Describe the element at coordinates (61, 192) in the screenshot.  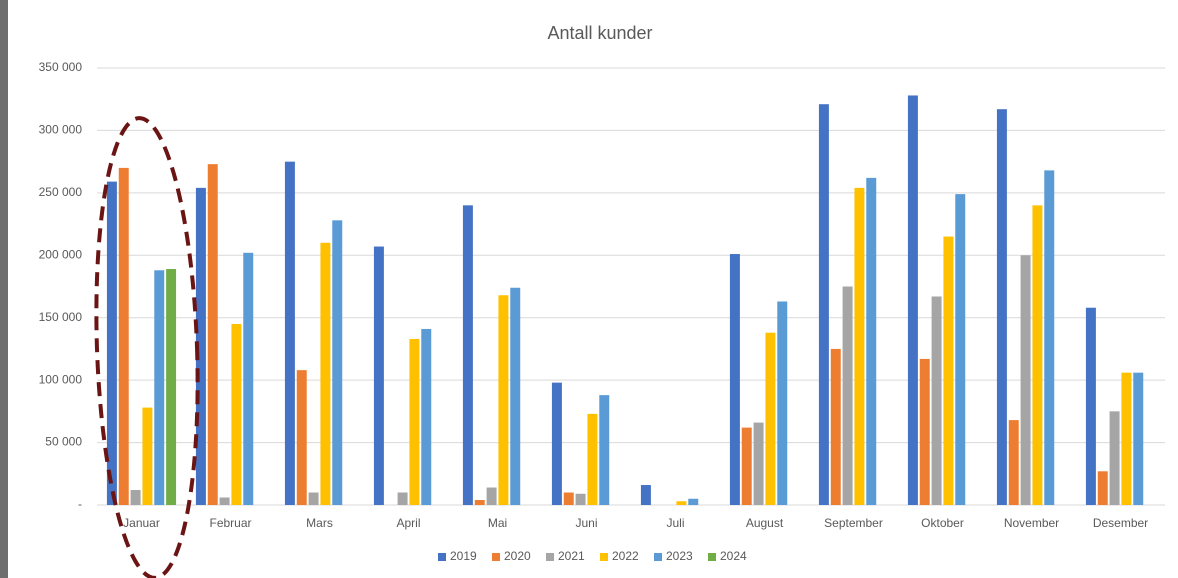
I see `y-tick-label: 250 000` at that location.